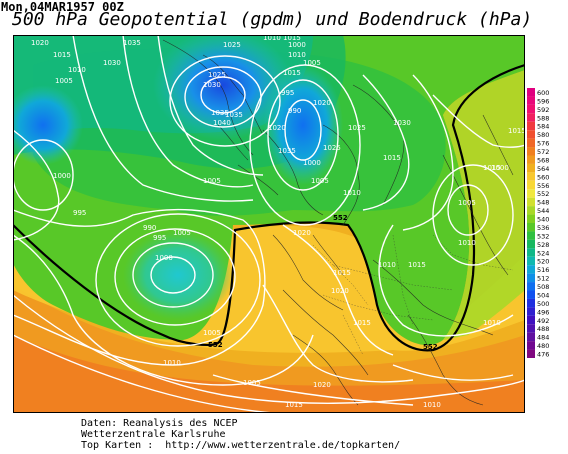 This screenshot has height=454, width=568. I want to click on legend-value: 548, so click(543, 203).